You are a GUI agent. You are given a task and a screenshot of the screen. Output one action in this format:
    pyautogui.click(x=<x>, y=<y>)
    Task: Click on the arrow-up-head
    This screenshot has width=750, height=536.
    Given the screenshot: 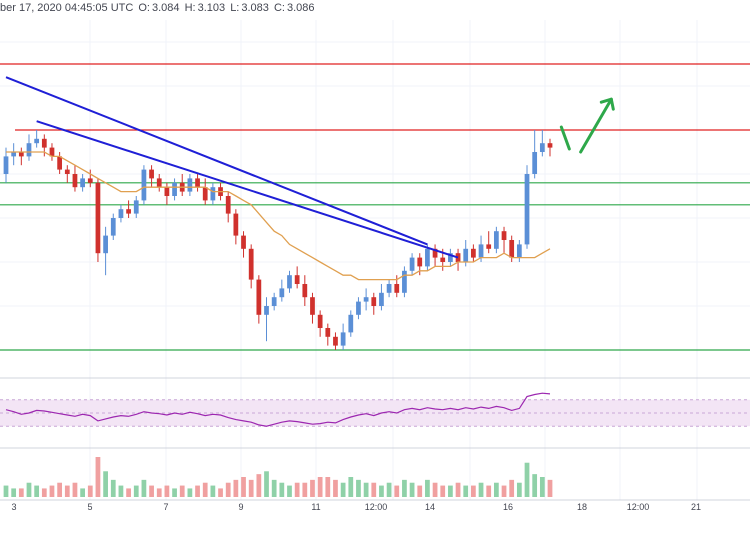 What is the action you would take?
    pyautogui.click(x=607, y=104)
    